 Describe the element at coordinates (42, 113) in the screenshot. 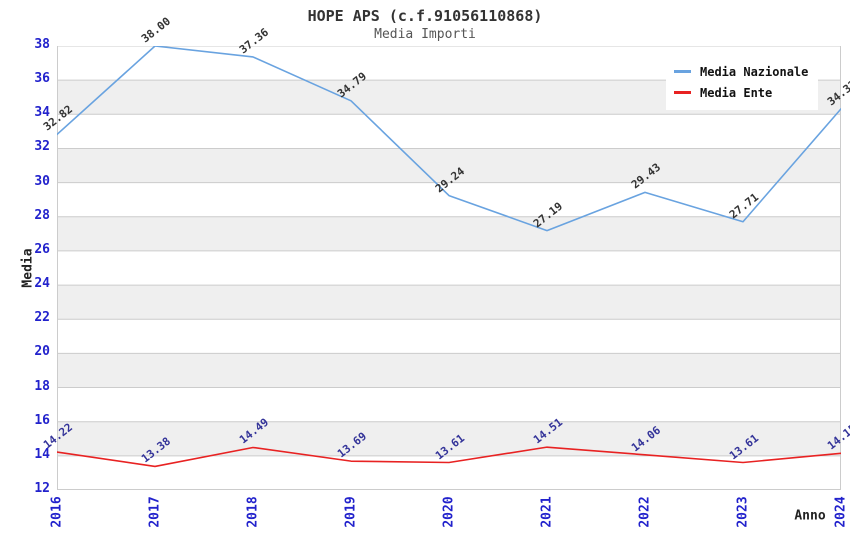

I see `y-tick-label: 34` at that location.